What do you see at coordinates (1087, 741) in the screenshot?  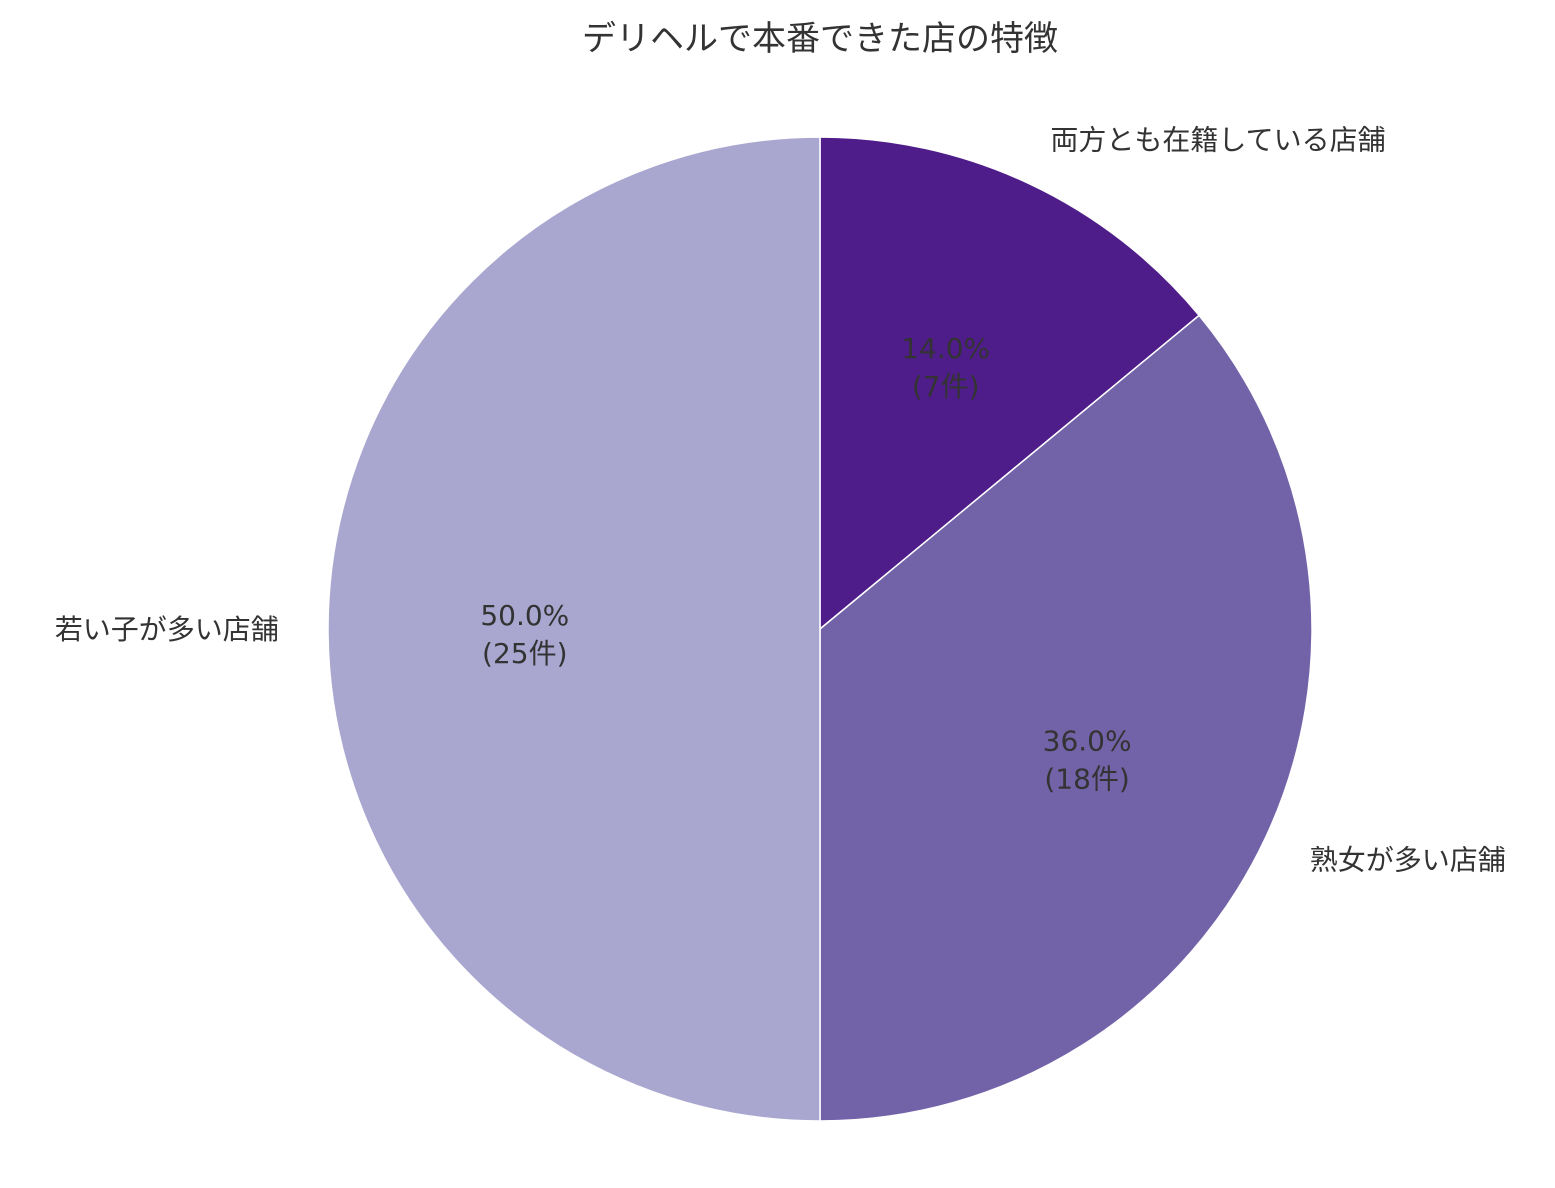 I see `slice-percent-label: 36.0%` at bounding box center [1087, 741].